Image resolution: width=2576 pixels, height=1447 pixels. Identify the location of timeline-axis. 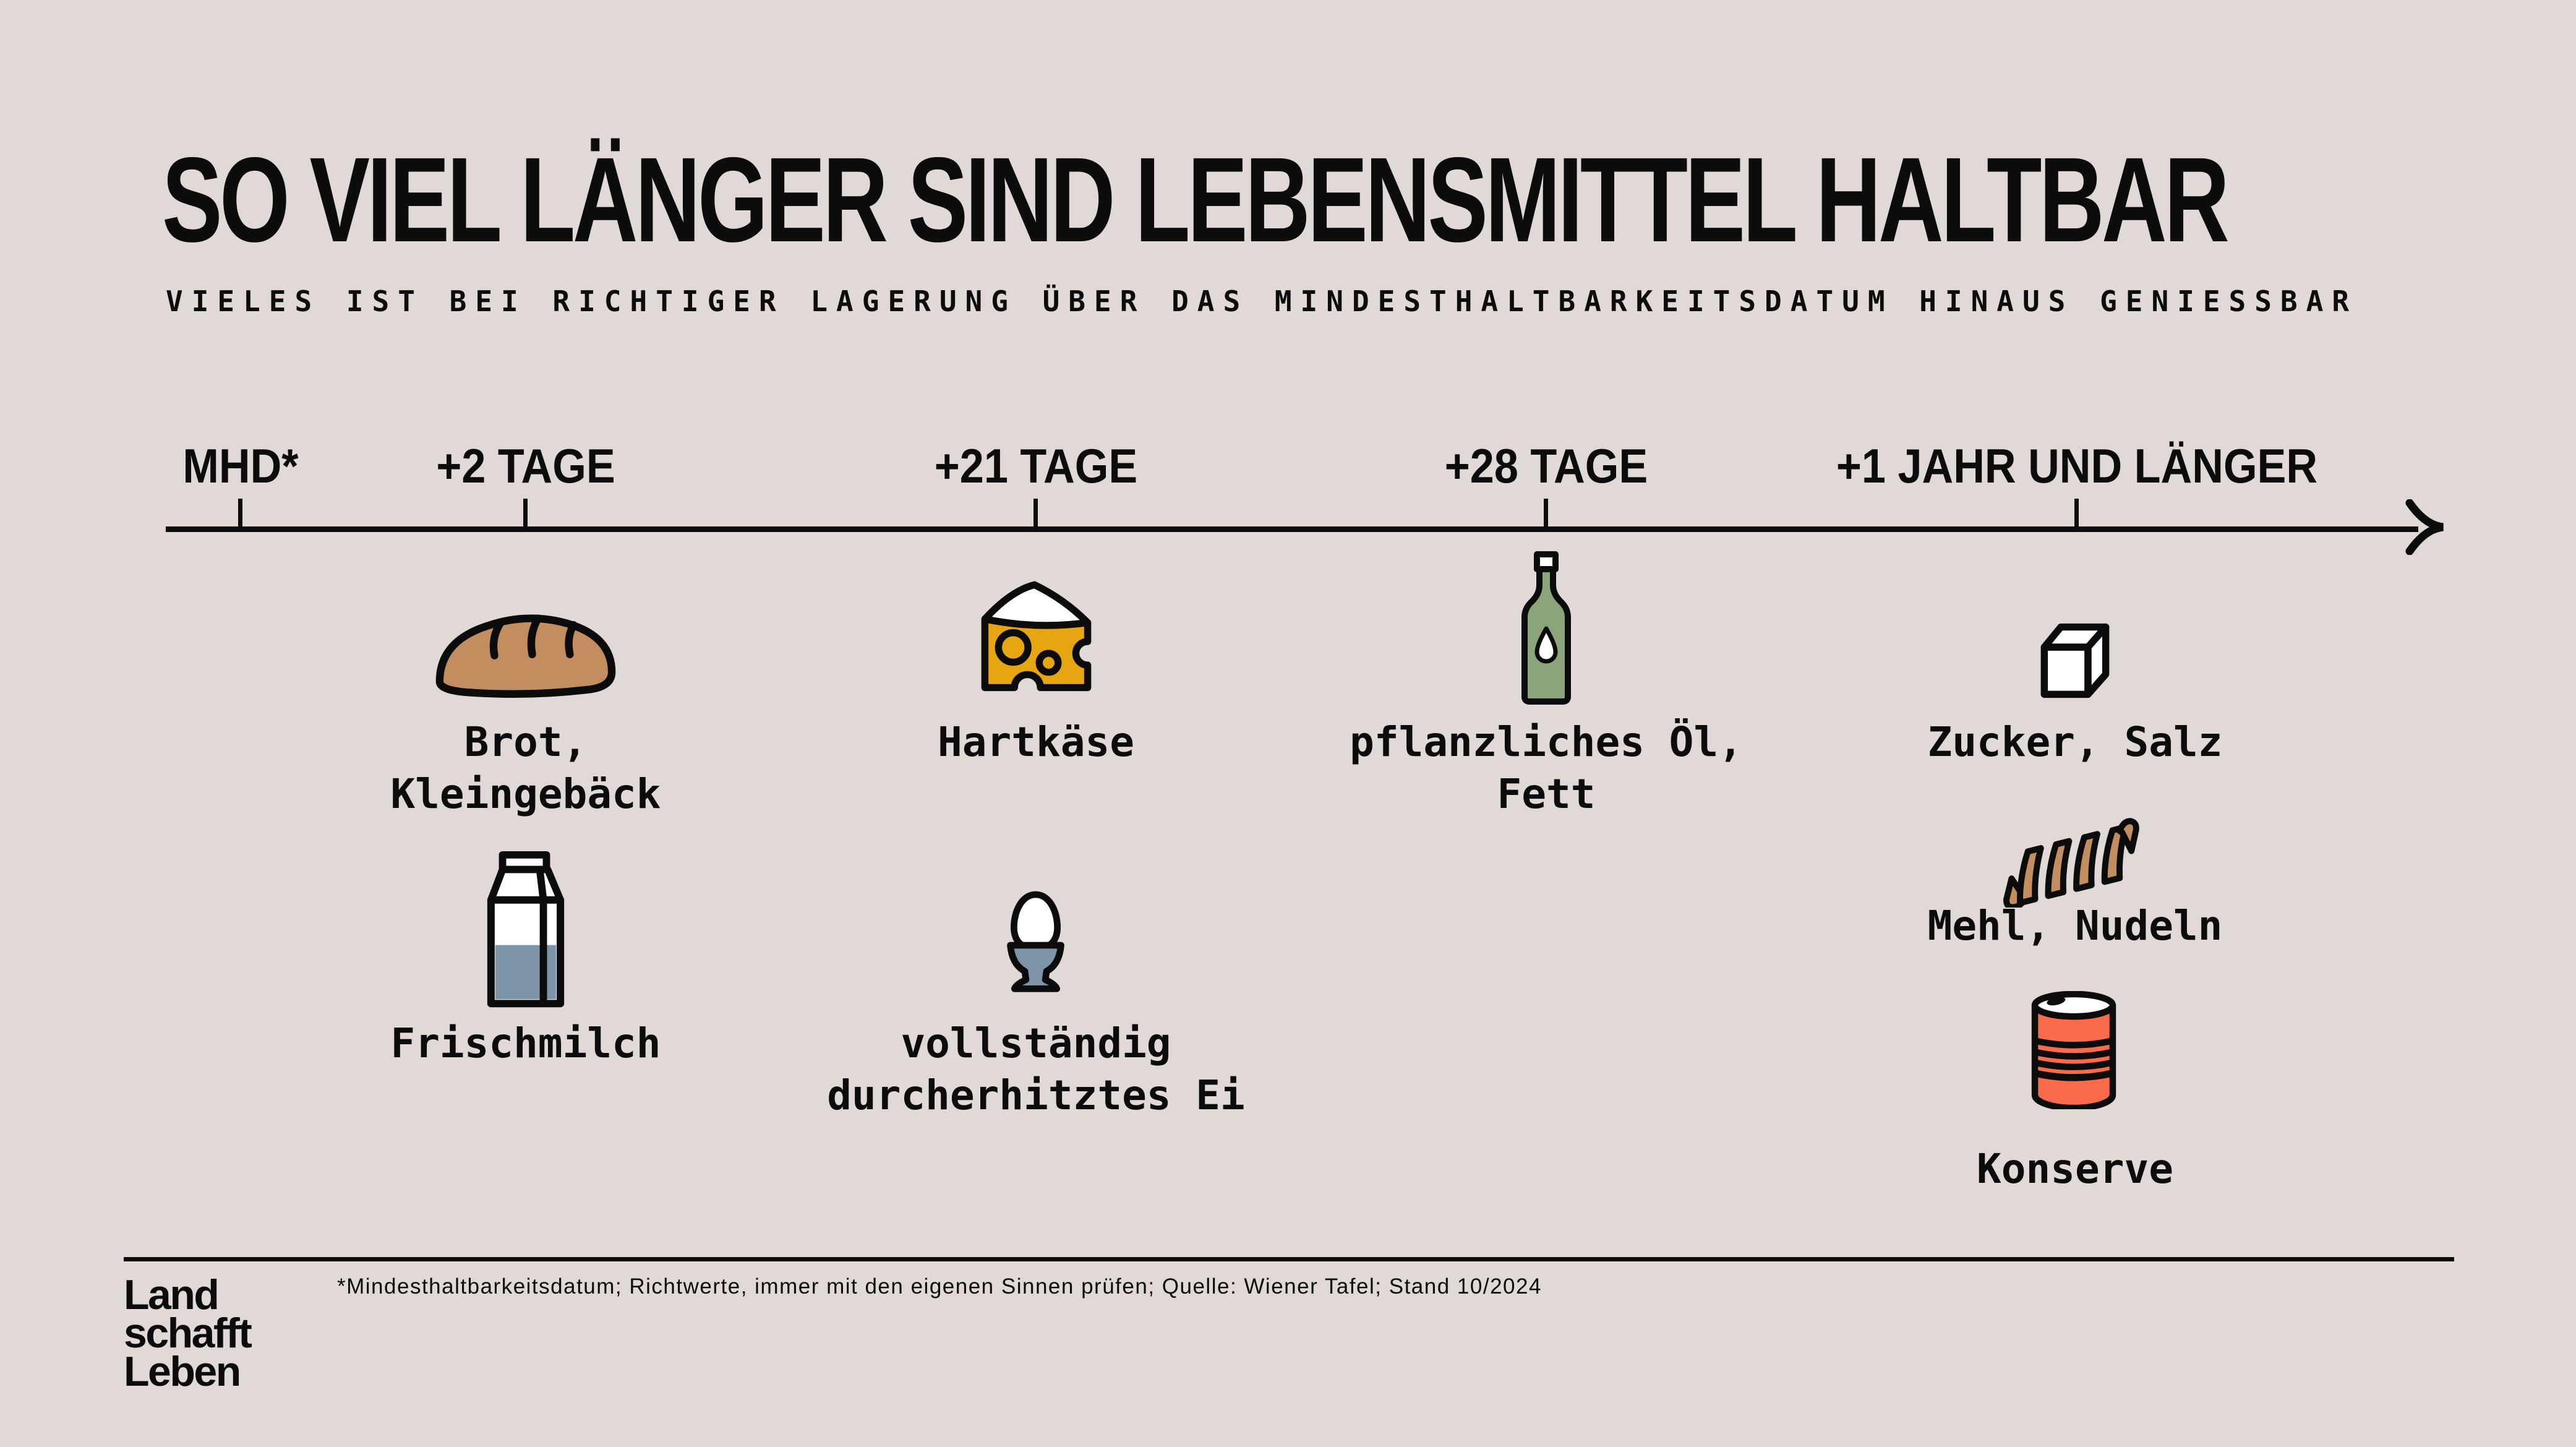
(1292, 529).